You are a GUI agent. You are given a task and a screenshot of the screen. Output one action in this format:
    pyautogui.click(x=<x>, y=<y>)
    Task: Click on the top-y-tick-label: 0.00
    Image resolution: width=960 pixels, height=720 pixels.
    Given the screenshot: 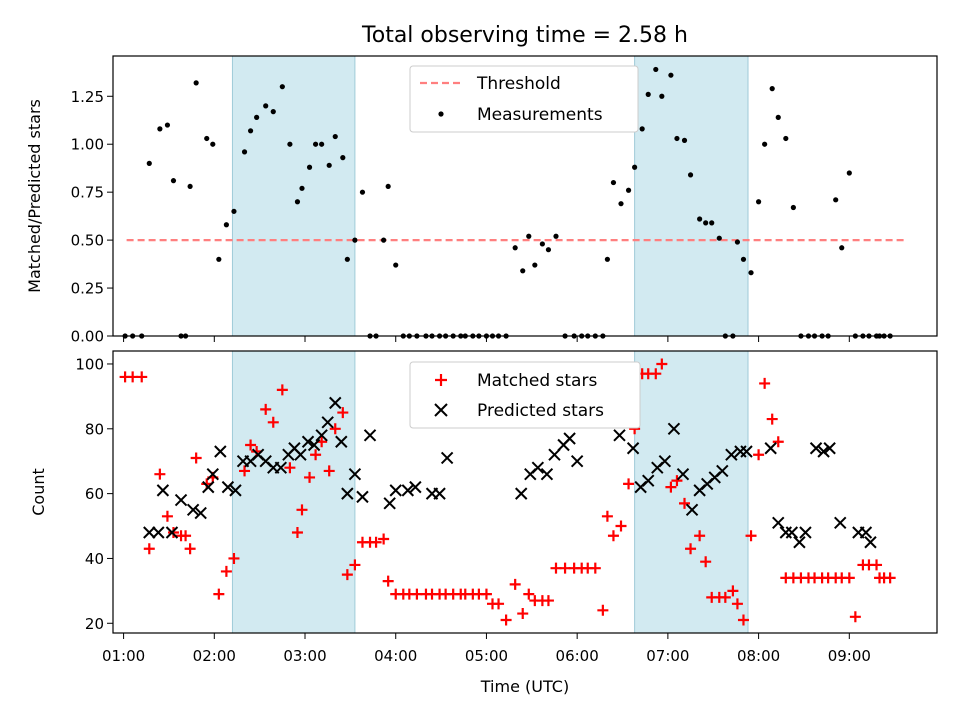 What is the action you would take?
    pyautogui.click(x=87, y=337)
    